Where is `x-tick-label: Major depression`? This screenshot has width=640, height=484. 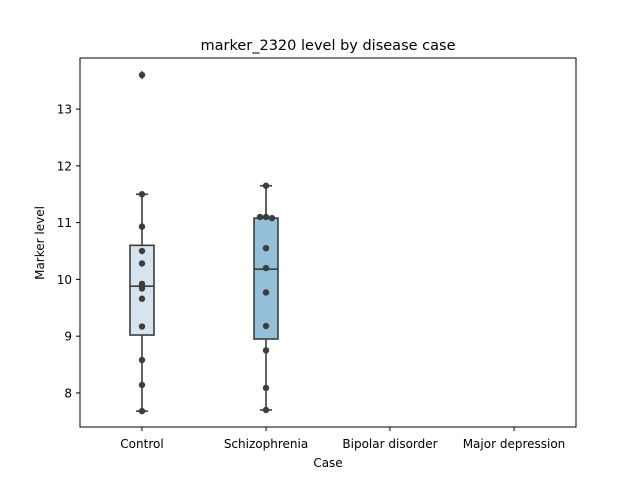
x-tick-label: Major depression is located at coordinates (514, 444).